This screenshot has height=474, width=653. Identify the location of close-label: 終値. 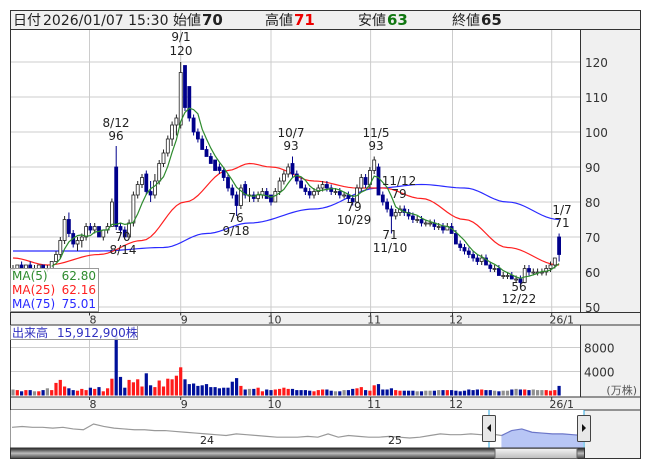
(466, 21).